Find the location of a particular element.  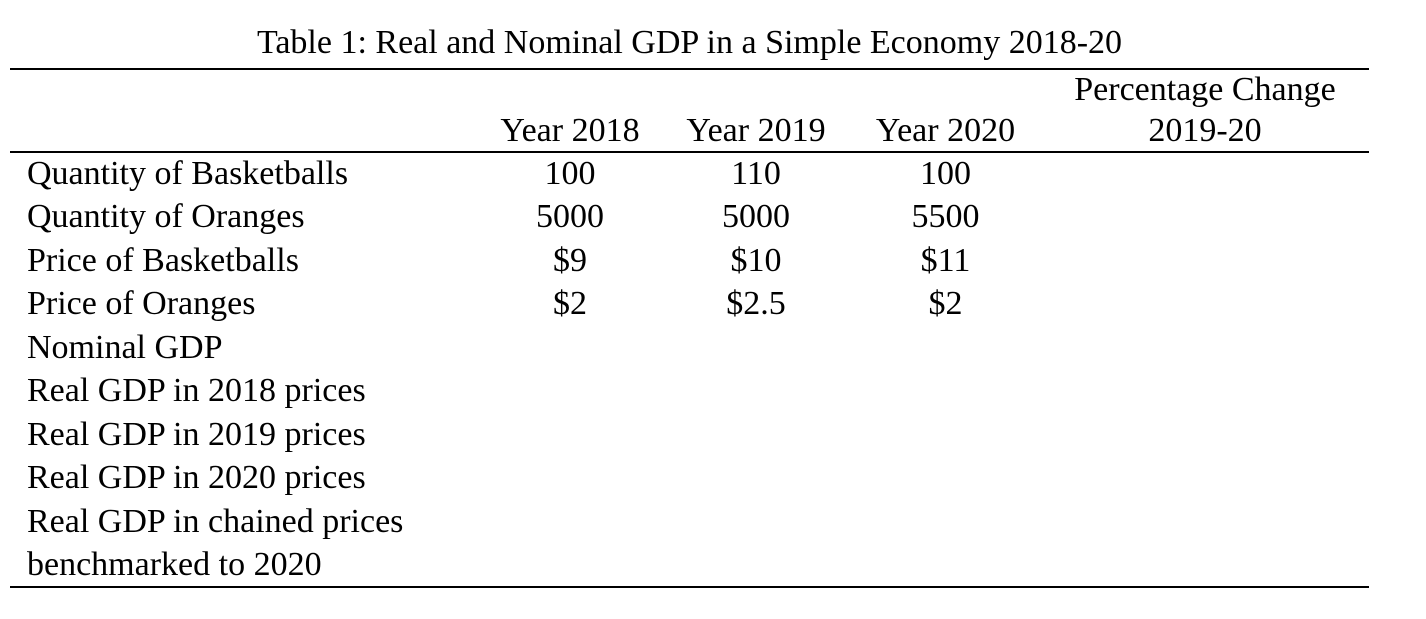

header-row-group: Percentage Change is located at coordinates (689, 90).